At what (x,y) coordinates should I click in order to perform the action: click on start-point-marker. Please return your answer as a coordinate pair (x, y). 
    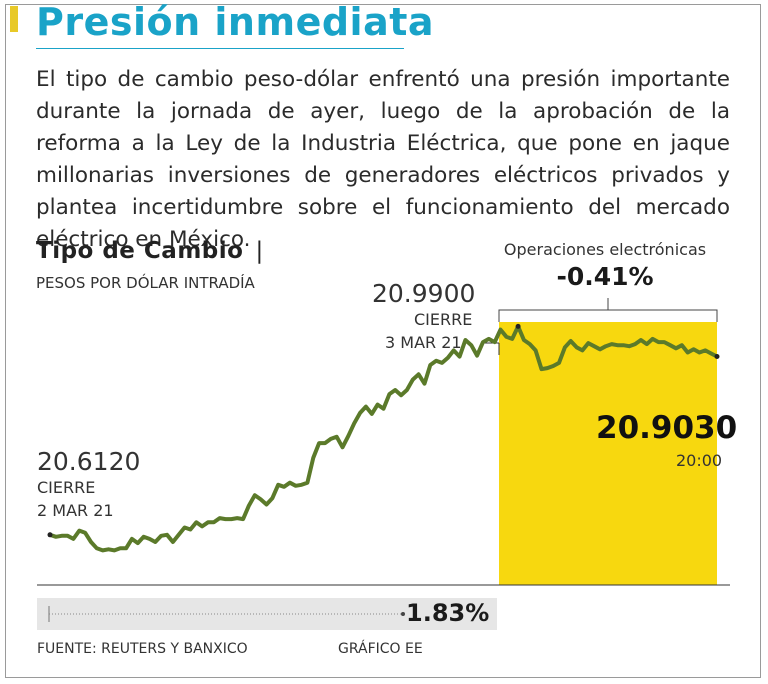
    Looking at the image, I should click on (50, 535).